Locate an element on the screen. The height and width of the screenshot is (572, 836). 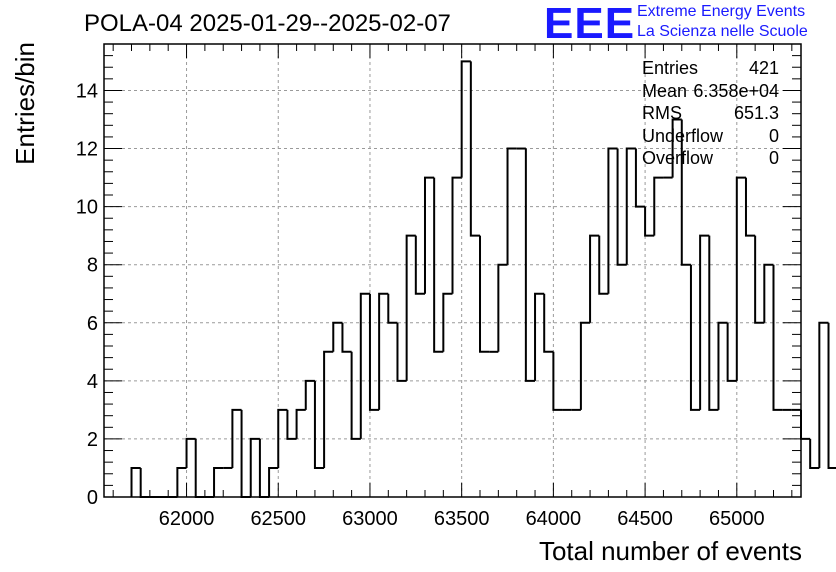
x-tick-label: 64500 is located at coordinates (645, 519).